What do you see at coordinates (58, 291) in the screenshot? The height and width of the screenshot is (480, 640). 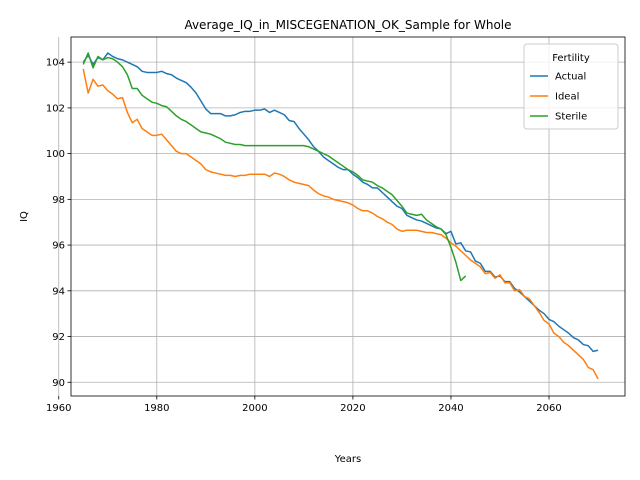 I see `y-tick-label: 94` at bounding box center [58, 291].